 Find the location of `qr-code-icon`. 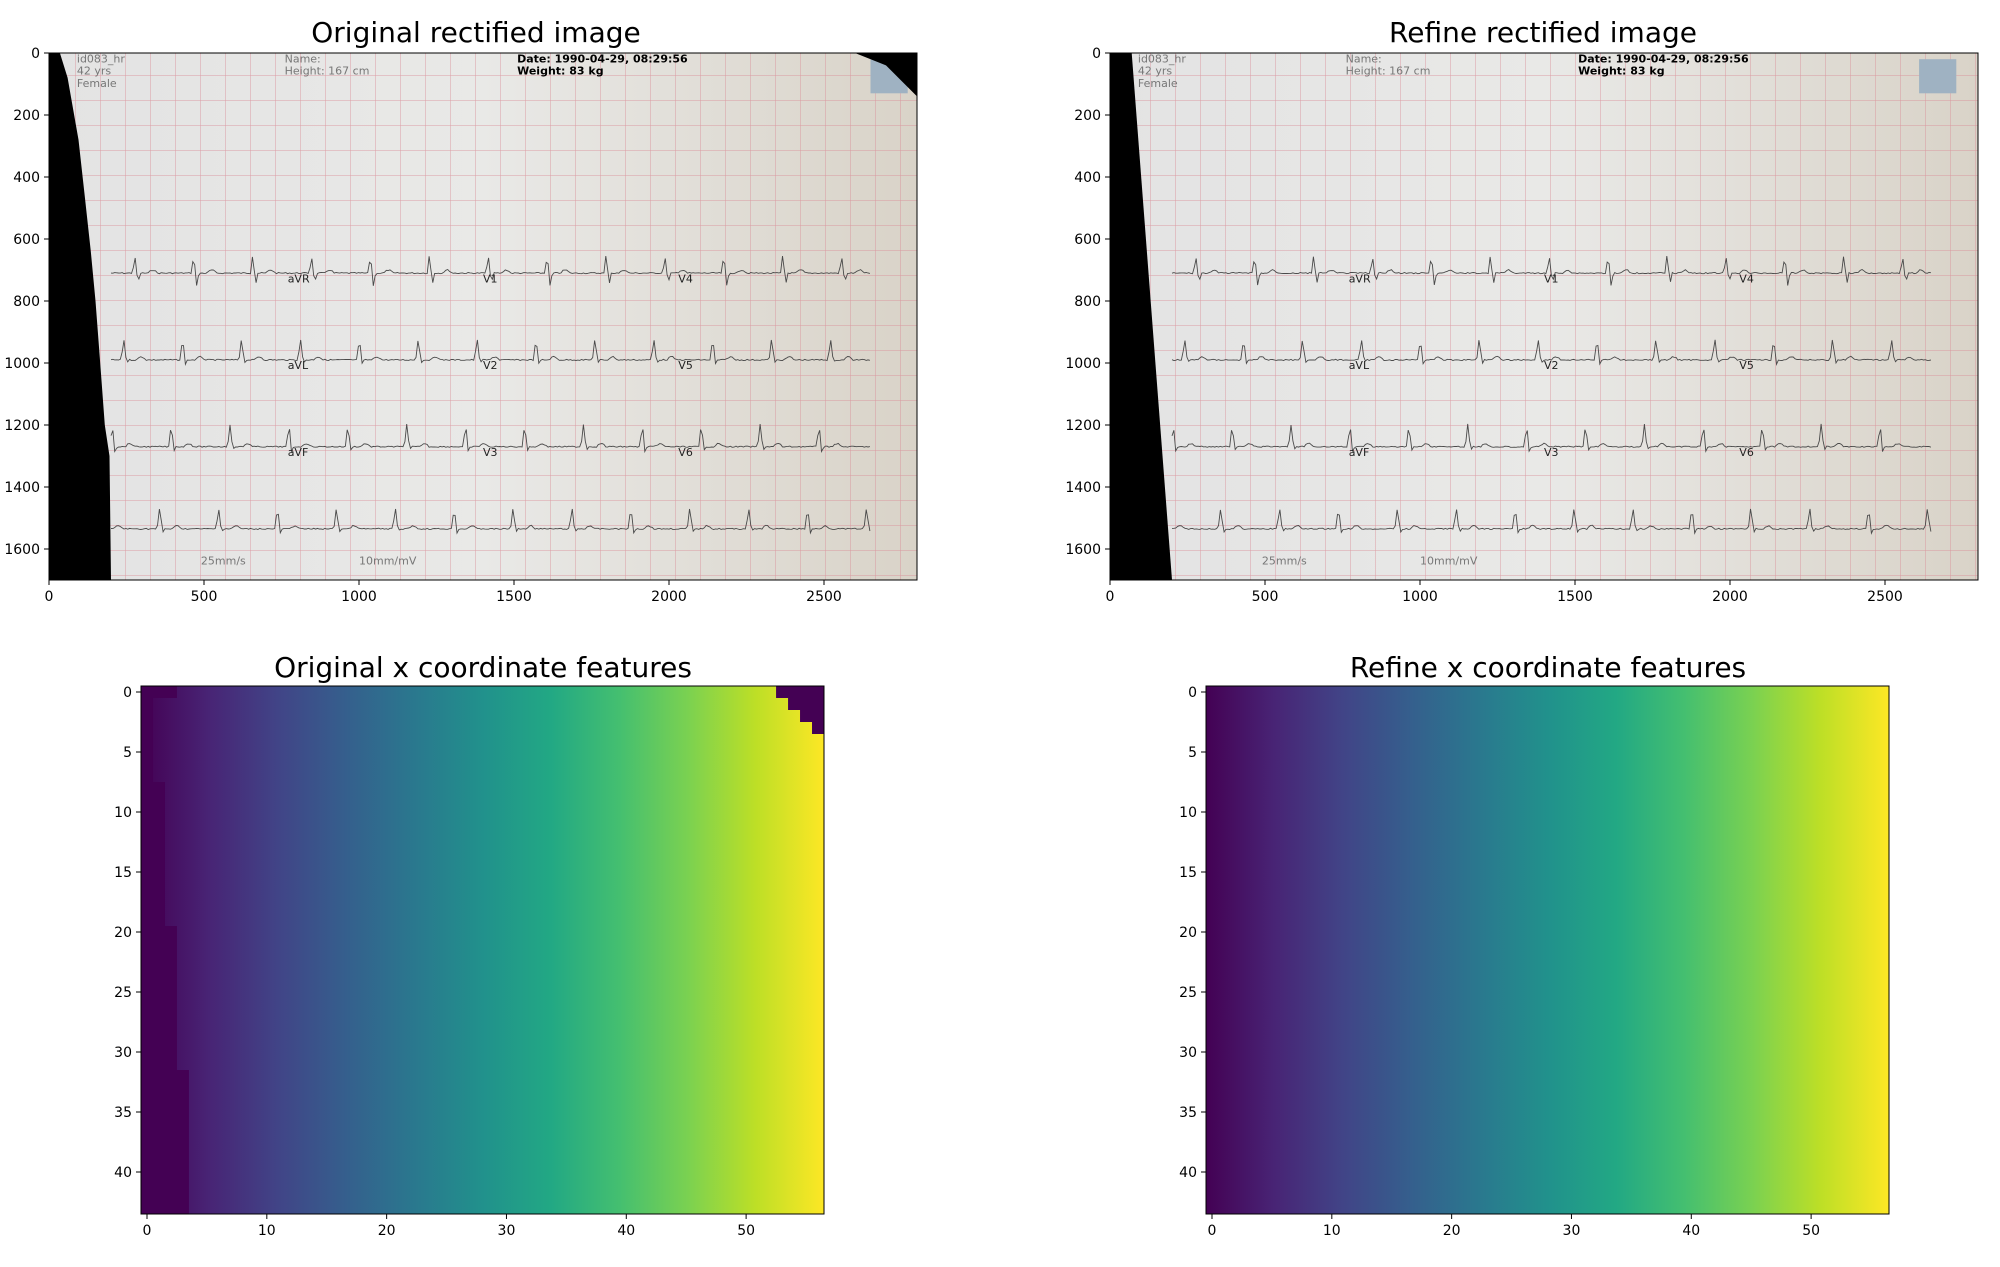

qr-code-icon is located at coordinates (1938, 76).